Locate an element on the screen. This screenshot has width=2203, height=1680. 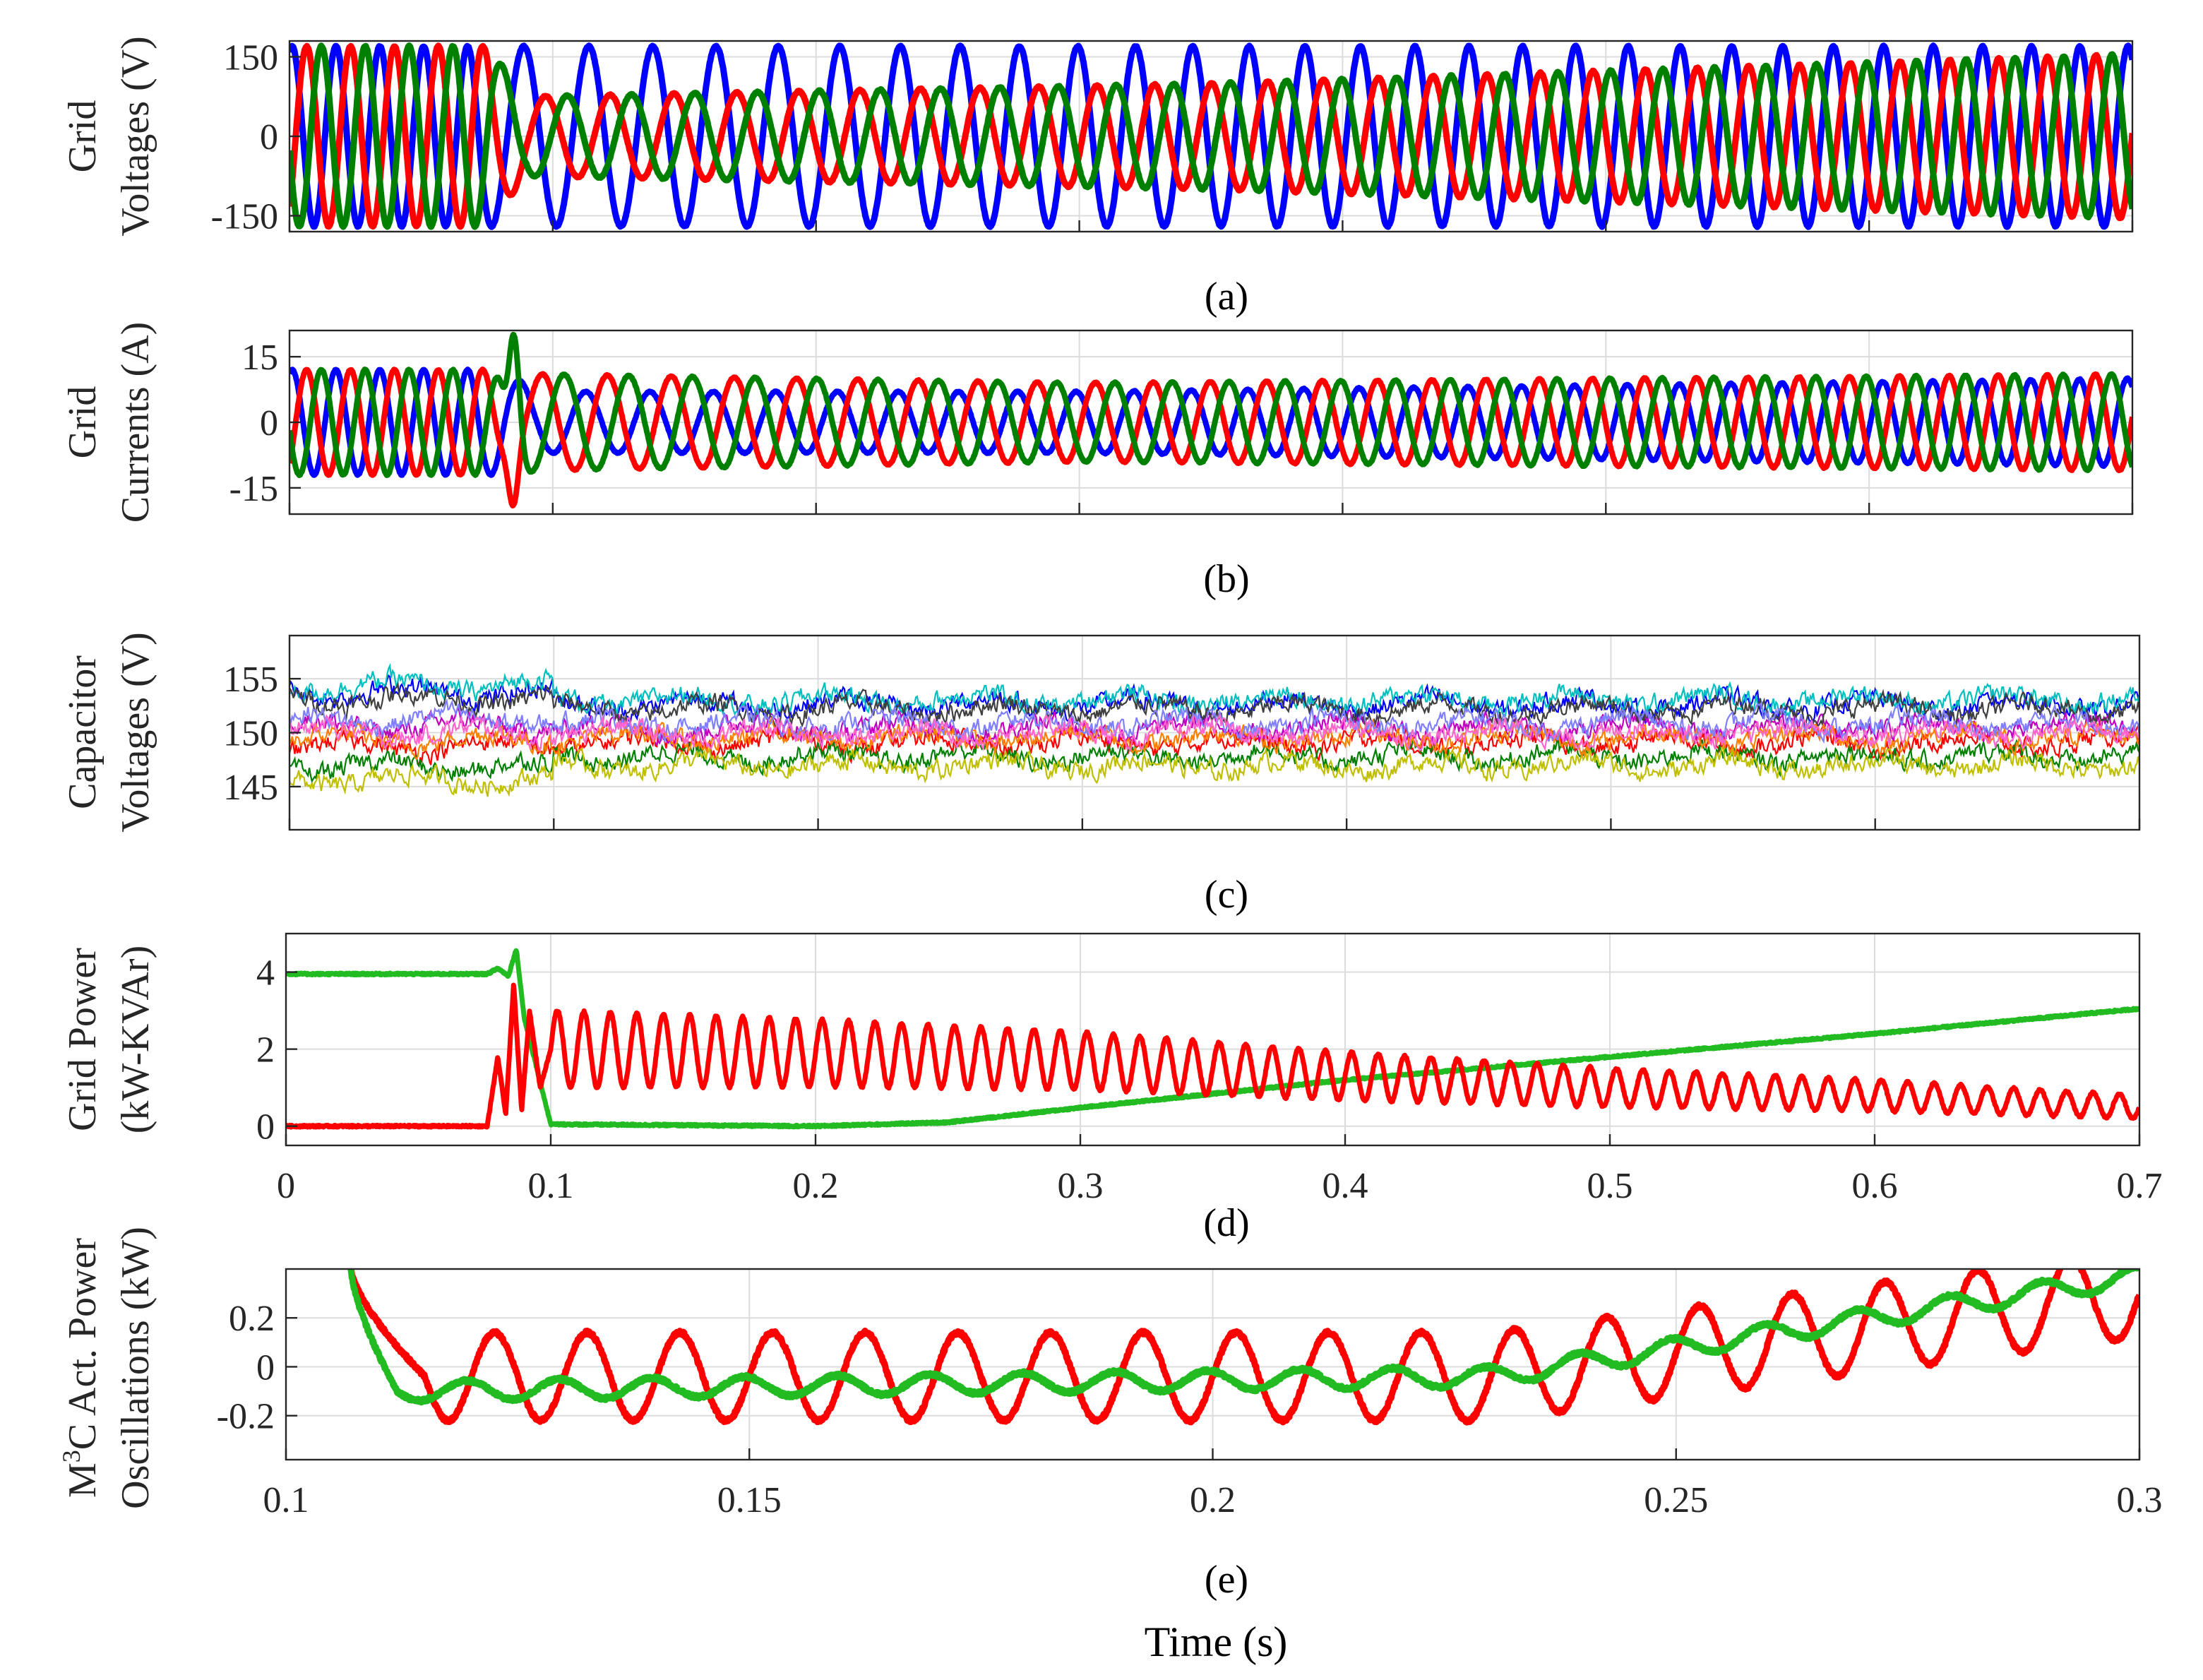
panel-b-series-phase-b is located at coordinates (1210, 437).